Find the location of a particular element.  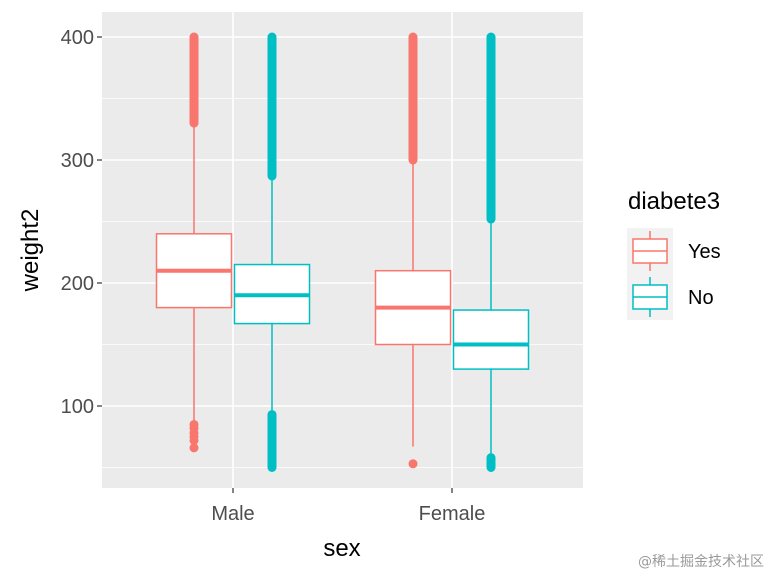

x-tick-label: Female is located at coordinates (452, 514).